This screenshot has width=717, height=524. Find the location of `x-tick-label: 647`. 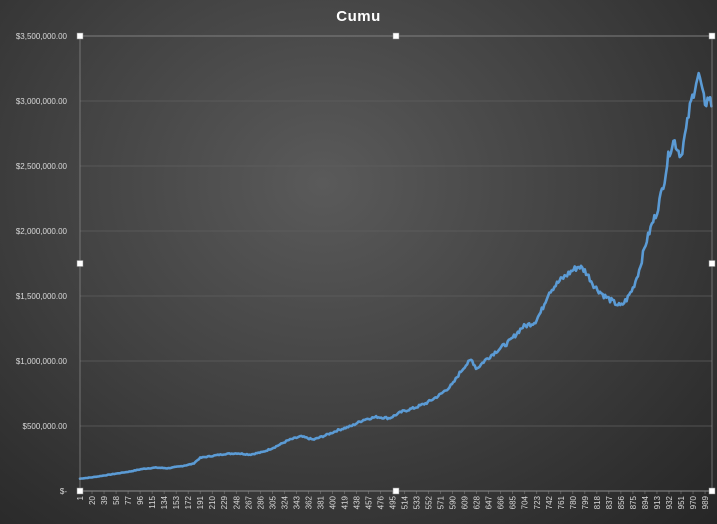

x-tick-label: 647 is located at coordinates (489, 502).